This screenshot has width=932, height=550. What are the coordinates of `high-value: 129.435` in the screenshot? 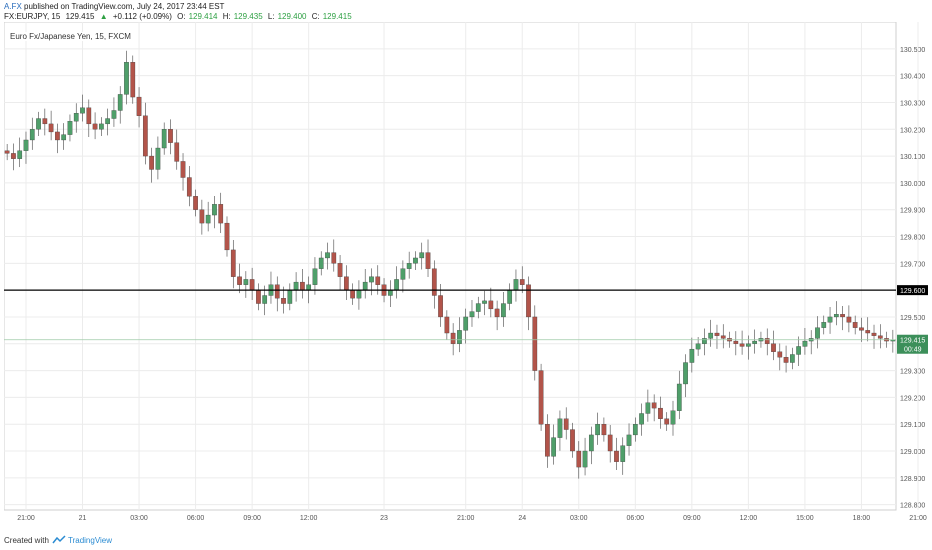 It's located at (248, 16).